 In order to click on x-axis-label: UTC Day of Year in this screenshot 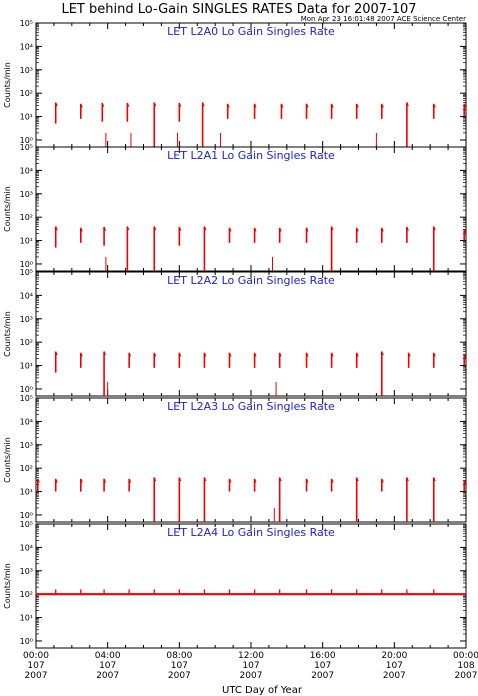, I will do `click(262, 690)`.